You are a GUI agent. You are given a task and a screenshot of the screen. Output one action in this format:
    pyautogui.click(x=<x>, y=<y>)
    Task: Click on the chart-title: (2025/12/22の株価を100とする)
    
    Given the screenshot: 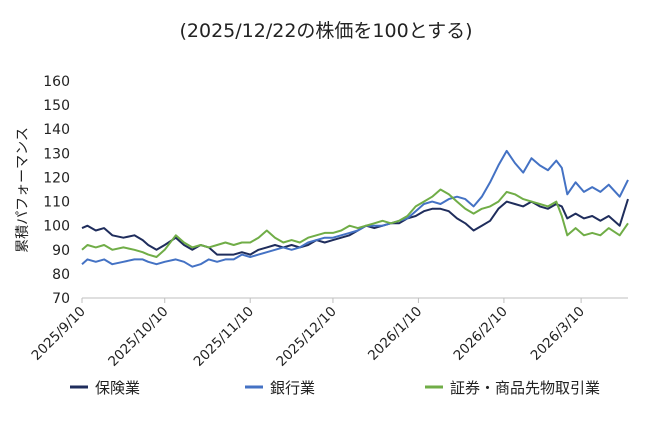 What is the action you would take?
    pyautogui.click(x=325, y=31)
    